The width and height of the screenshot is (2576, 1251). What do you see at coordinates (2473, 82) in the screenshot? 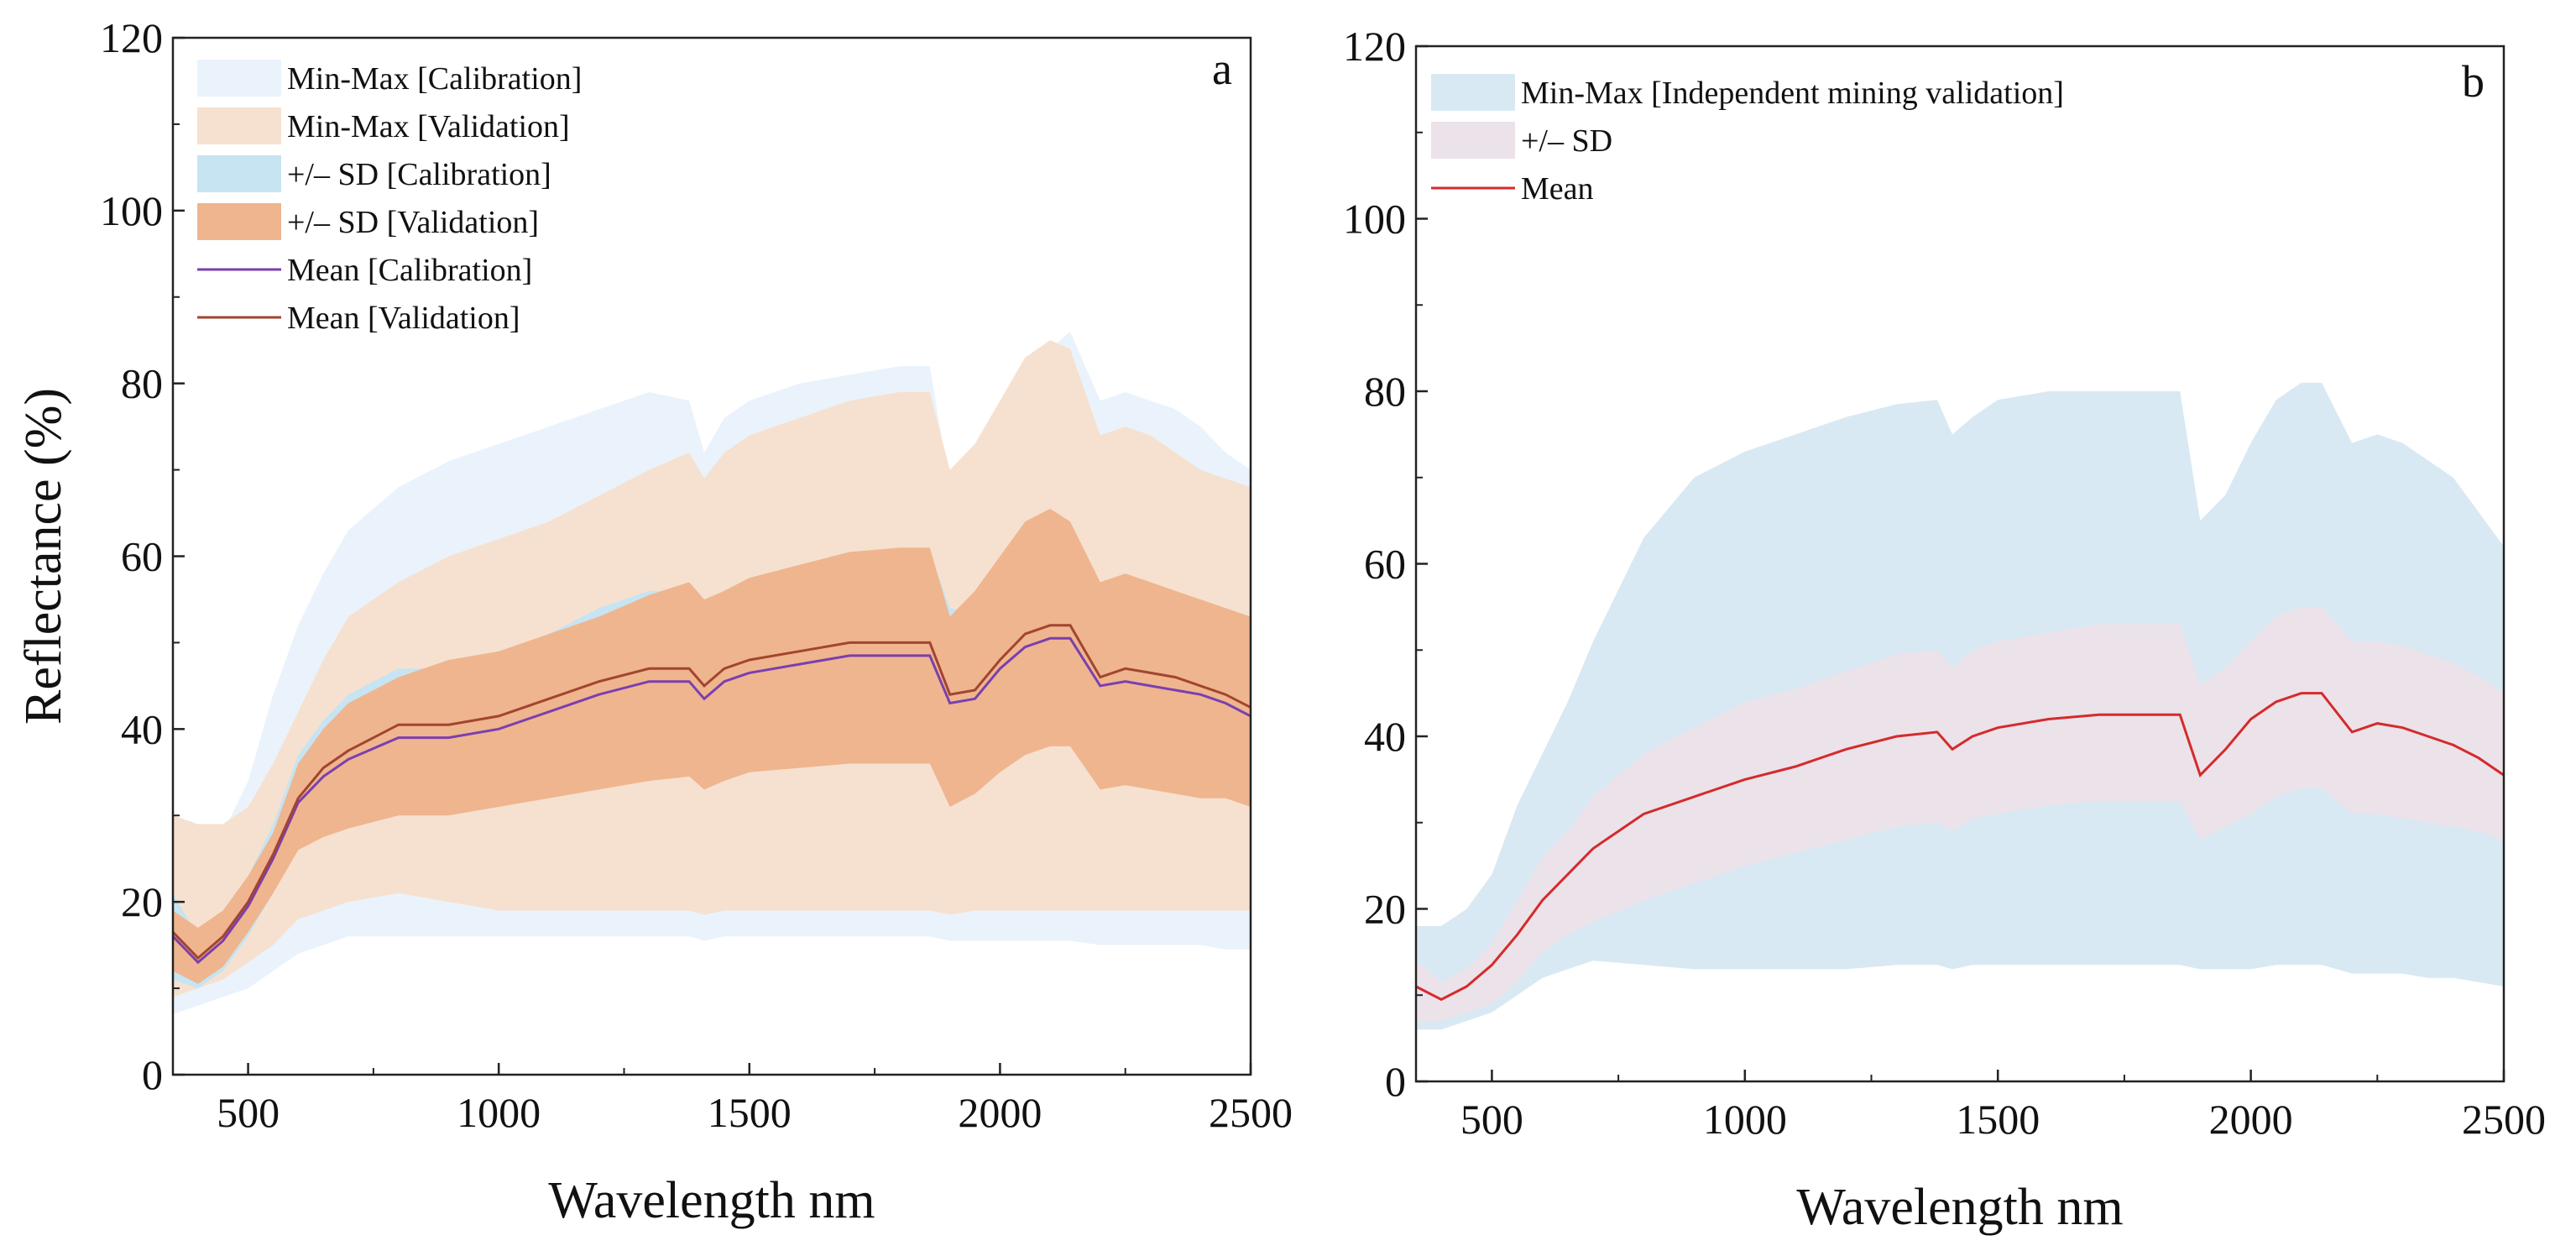
I see `panel-letter-b: b` at bounding box center [2473, 82].